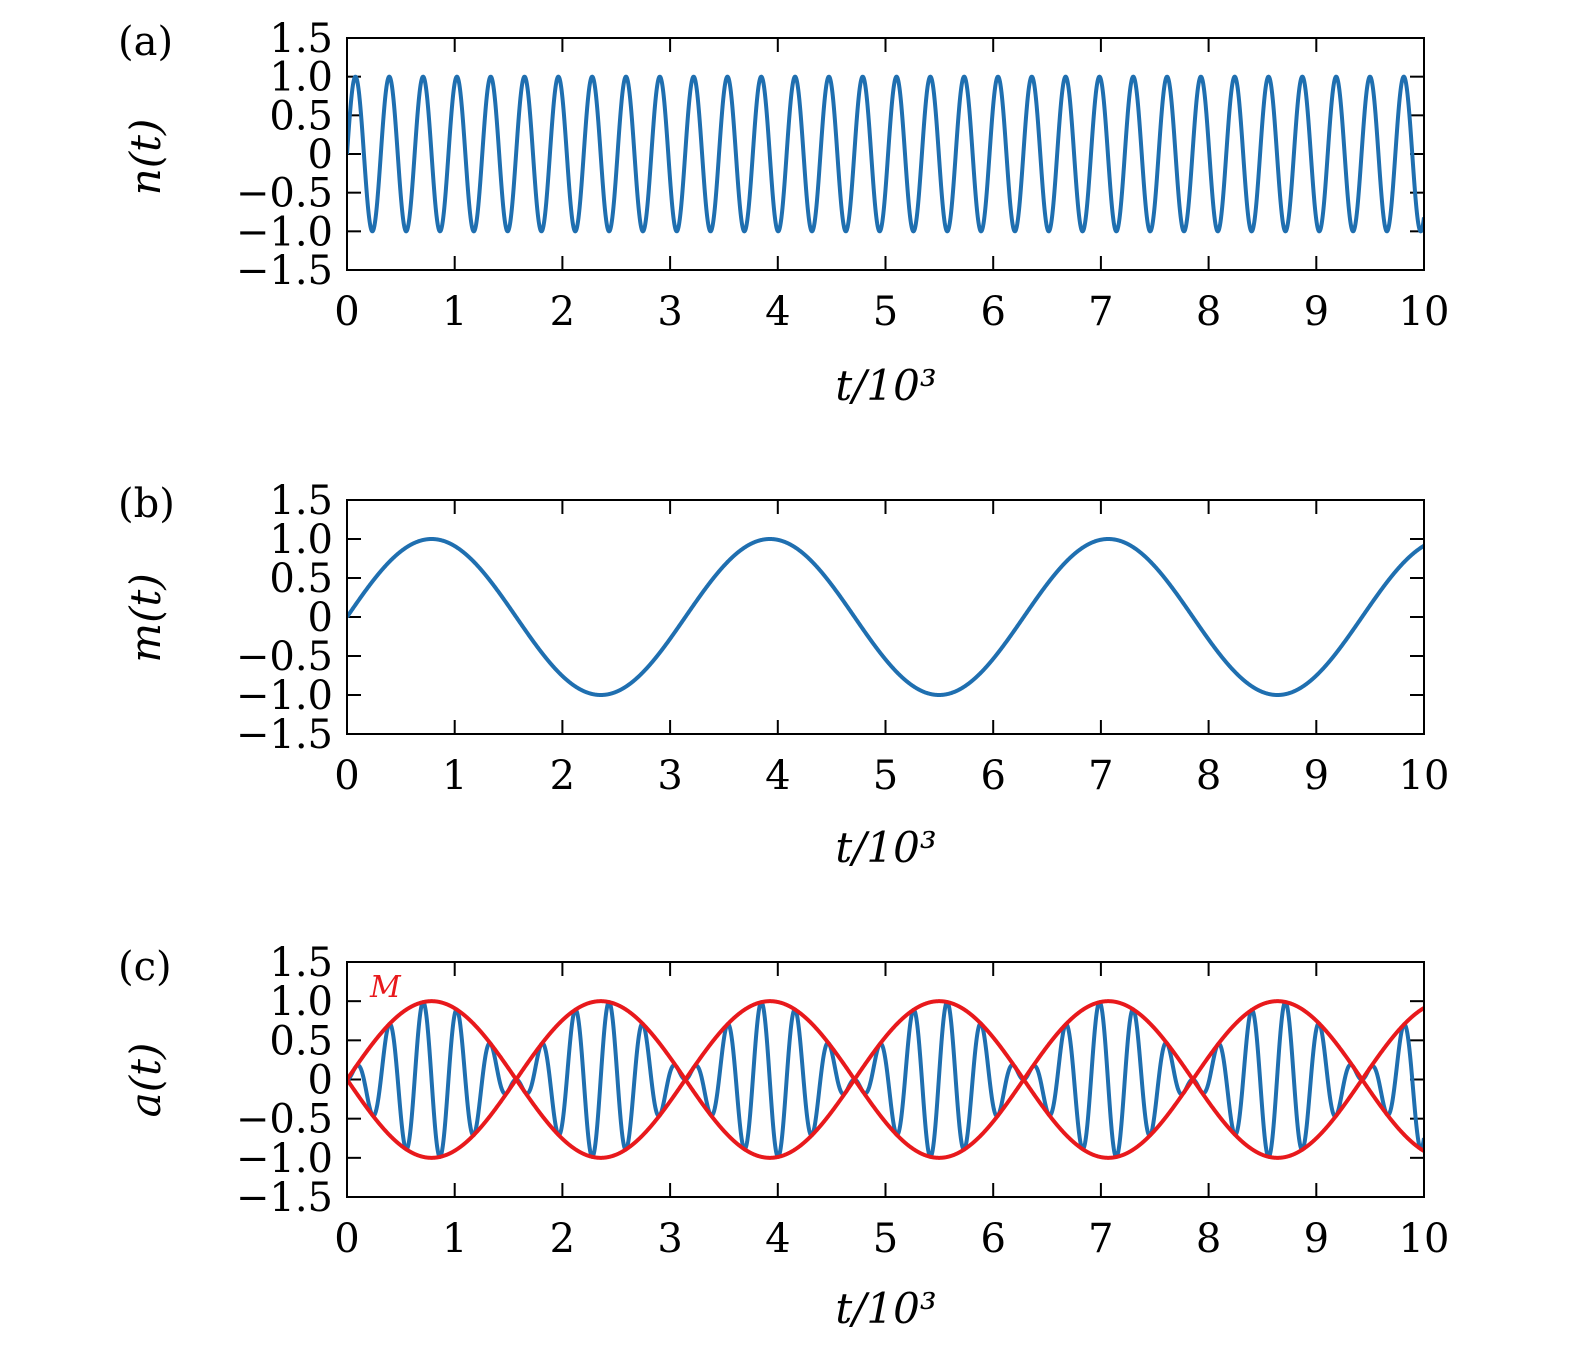 This screenshot has height=1358, width=1575. I want to click on panel-label: (b), so click(146, 504).